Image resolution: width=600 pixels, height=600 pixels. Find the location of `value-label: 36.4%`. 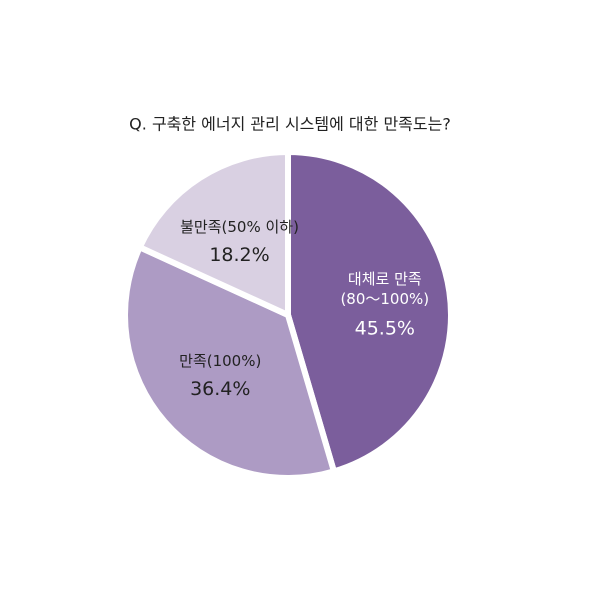

value-label: 36.4% is located at coordinates (220, 389).